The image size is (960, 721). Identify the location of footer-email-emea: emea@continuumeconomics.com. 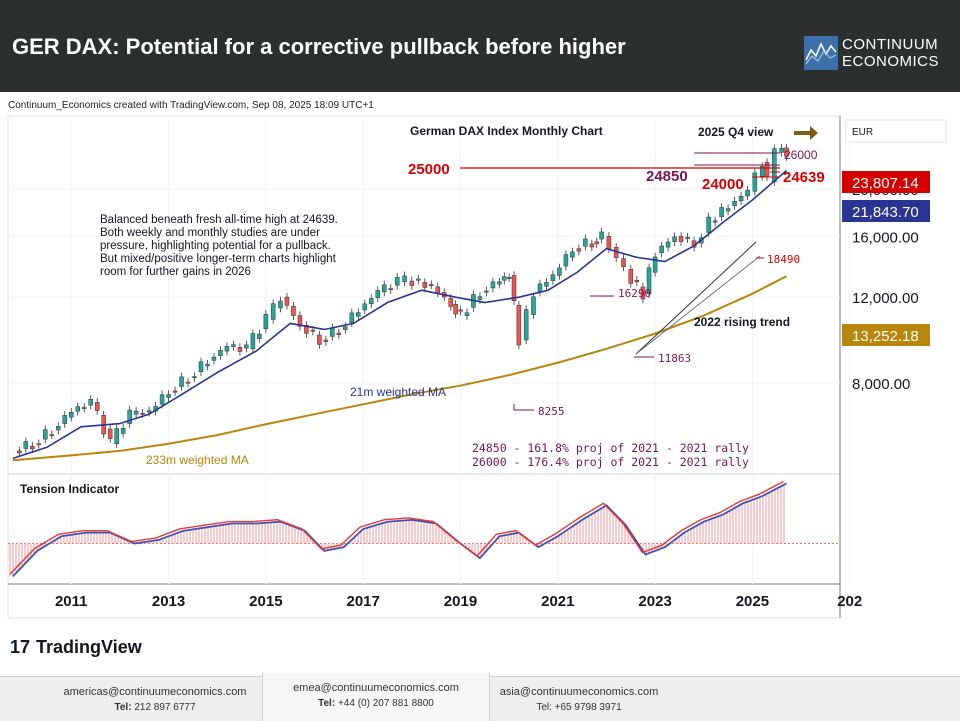
(376, 688).